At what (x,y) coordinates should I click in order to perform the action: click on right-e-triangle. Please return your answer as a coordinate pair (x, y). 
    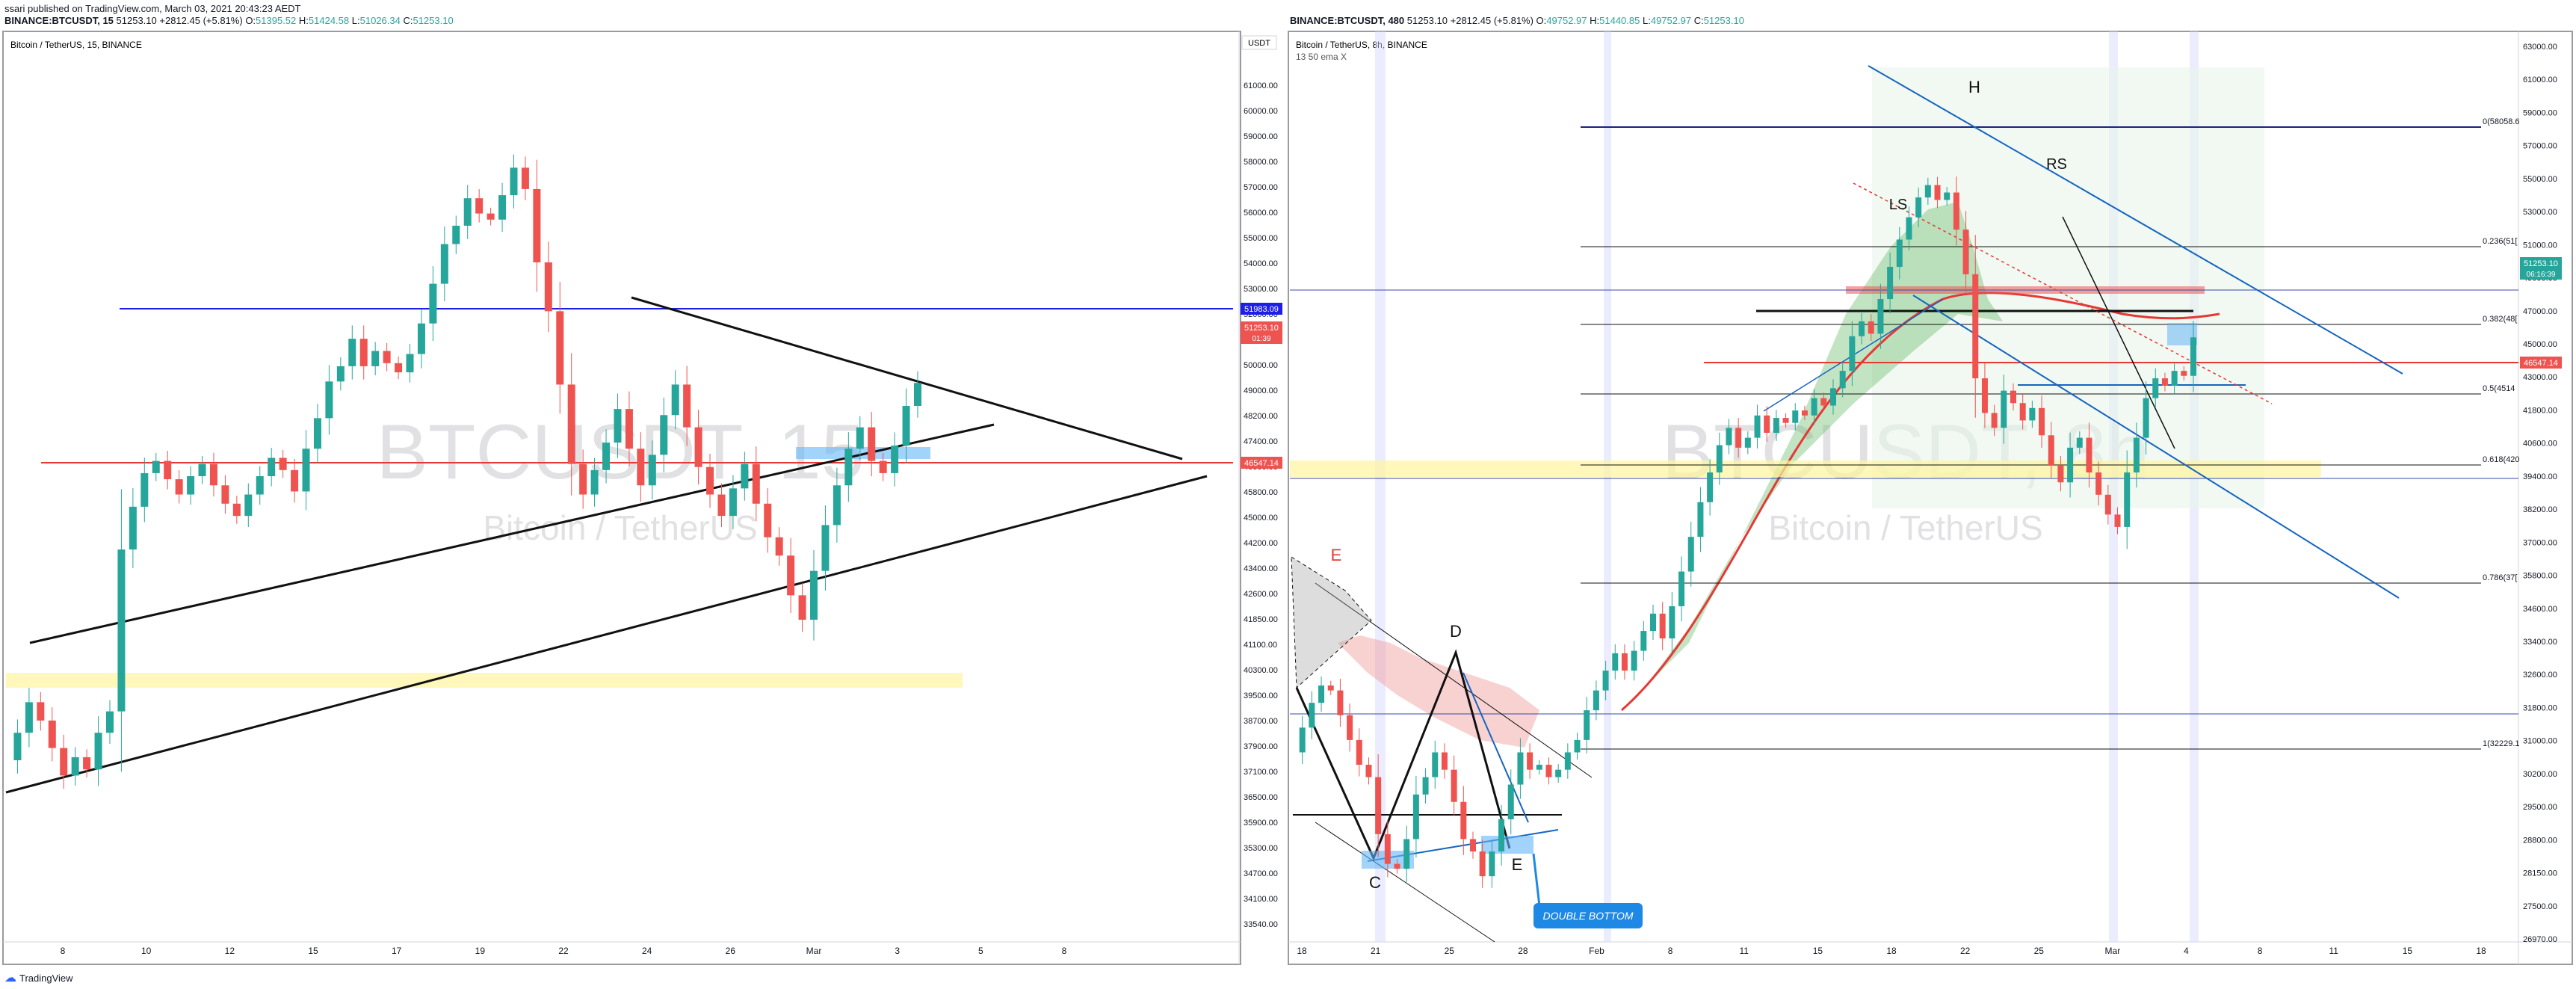
    Looking at the image, I should click on (1332, 622).